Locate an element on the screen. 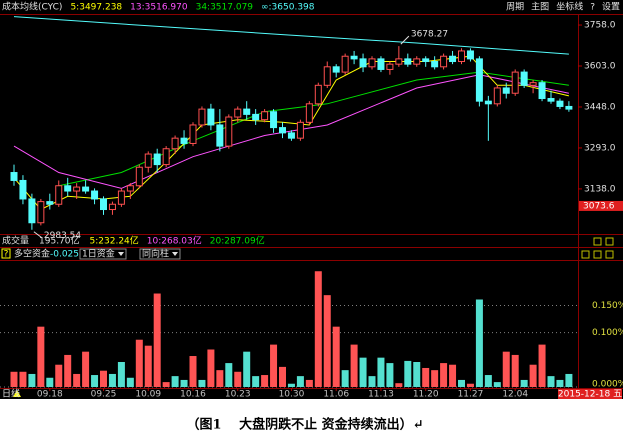 The image size is (623, 444). last-price-box is located at coordinates (601, 205).